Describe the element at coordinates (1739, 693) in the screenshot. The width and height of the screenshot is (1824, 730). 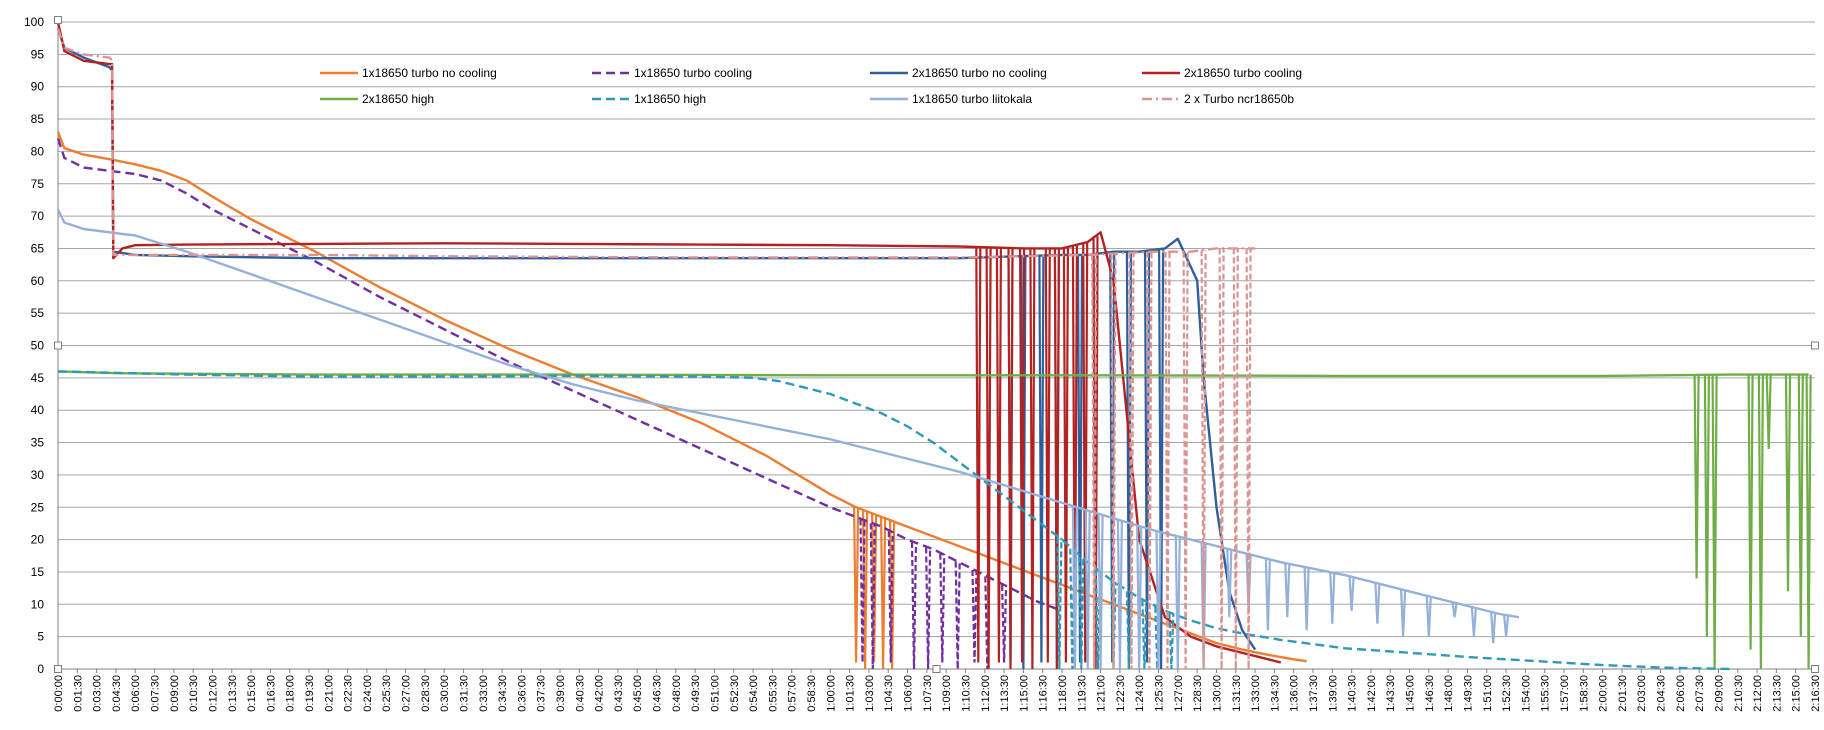
I see `x-tick-label: 2:10:30` at that location.